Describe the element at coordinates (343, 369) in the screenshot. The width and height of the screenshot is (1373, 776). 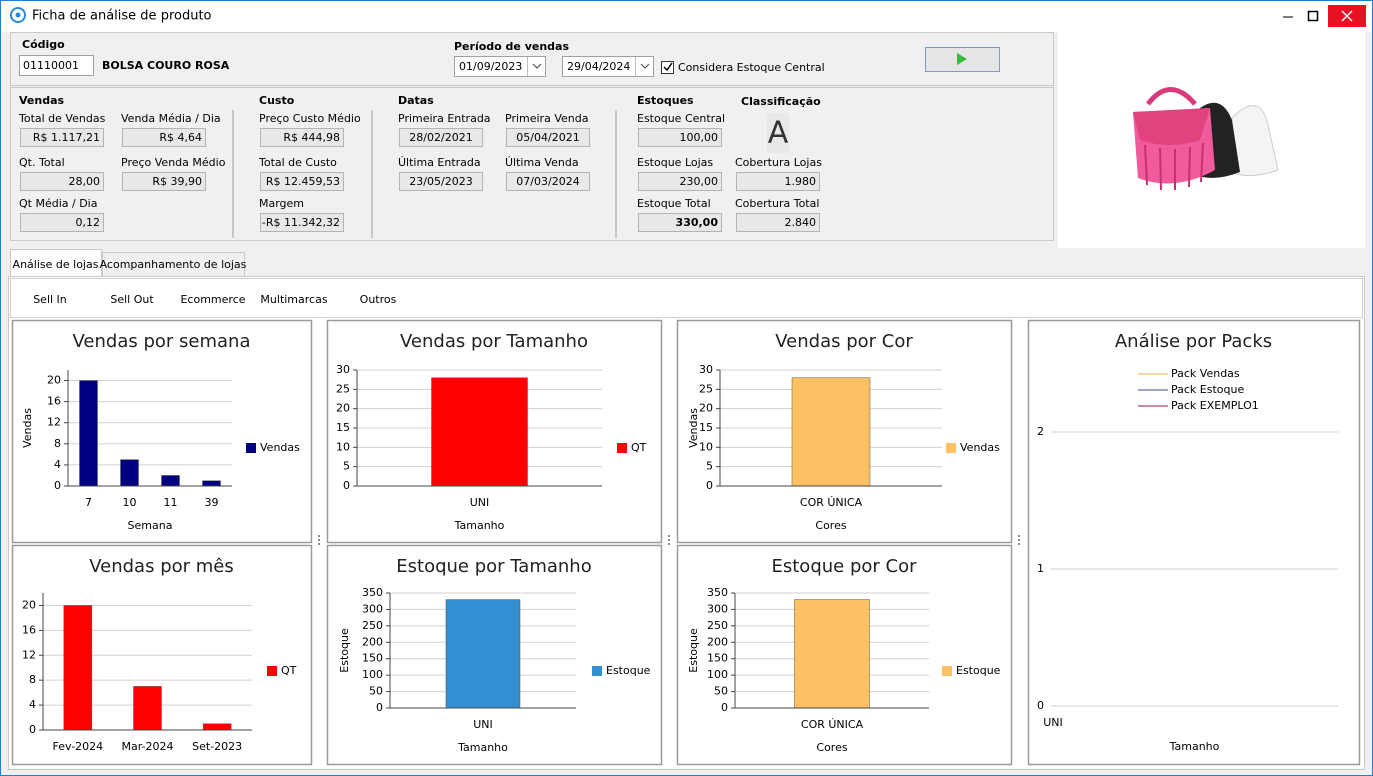
I see `y-tick-label: 30` at that location.